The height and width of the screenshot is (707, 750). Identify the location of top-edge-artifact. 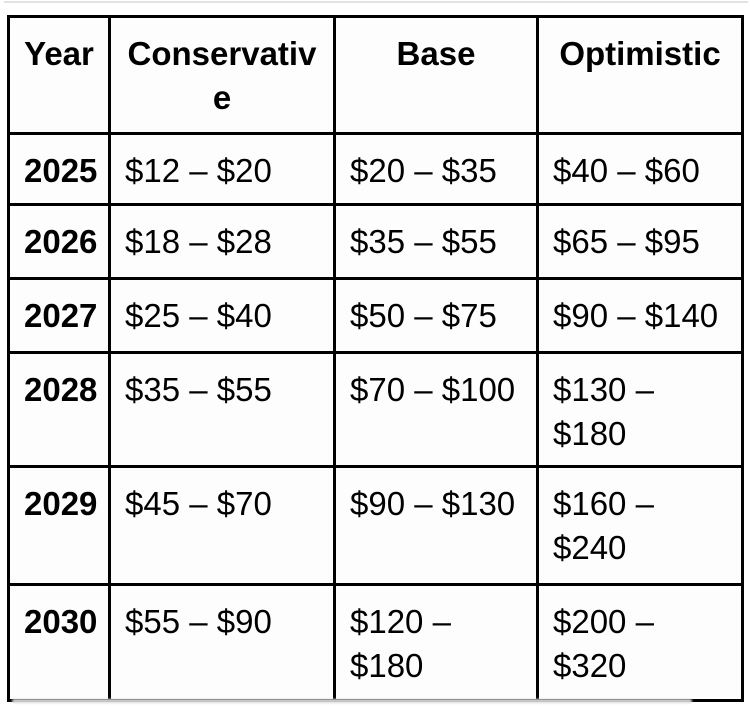
(376, 2).